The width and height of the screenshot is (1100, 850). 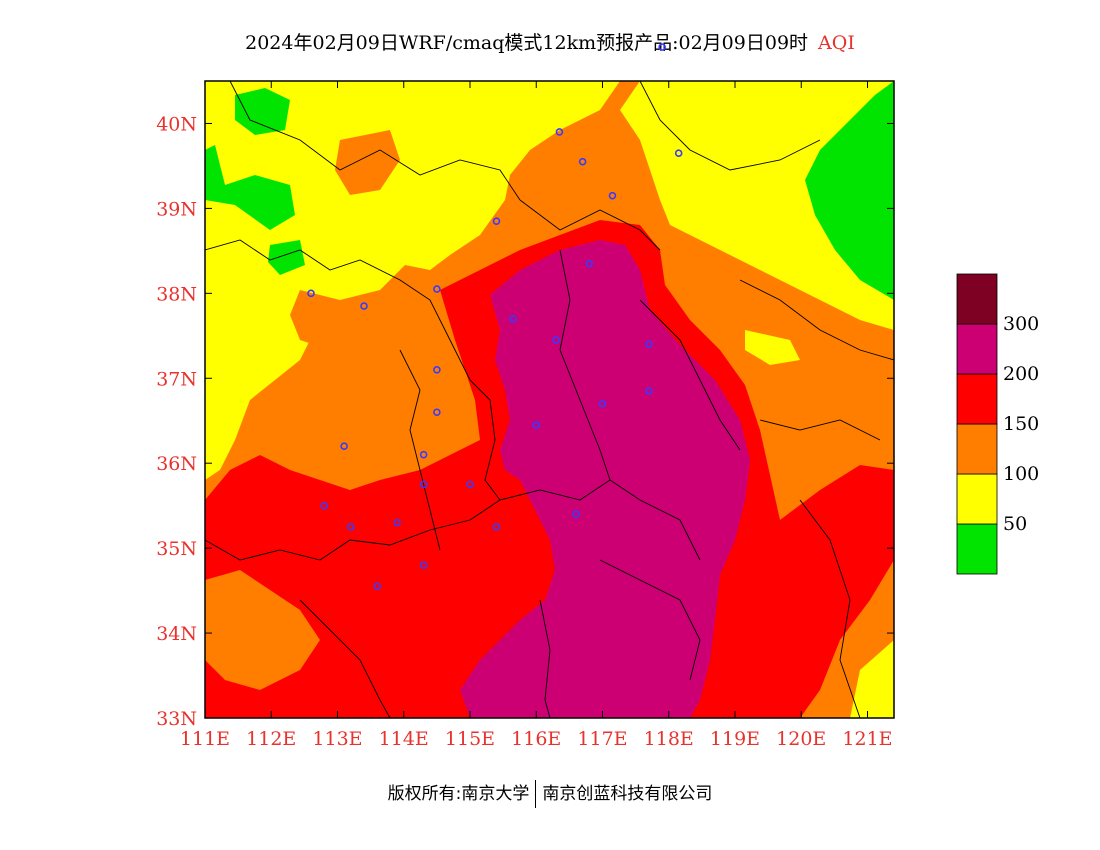 I want to click on aqi-region-yellow-northeast, so click(x=757, y=205).